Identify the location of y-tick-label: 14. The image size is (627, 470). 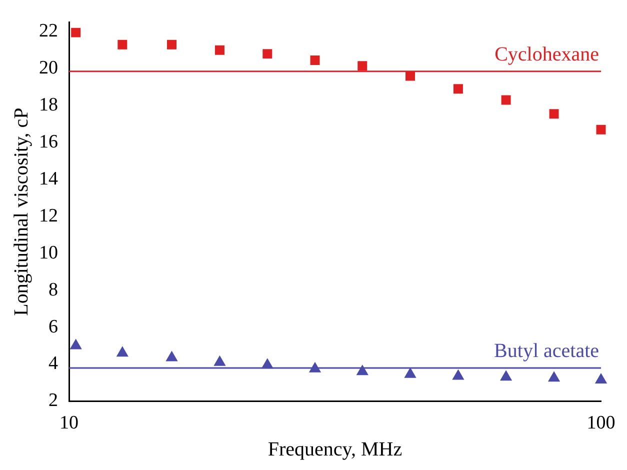
(48, 179).